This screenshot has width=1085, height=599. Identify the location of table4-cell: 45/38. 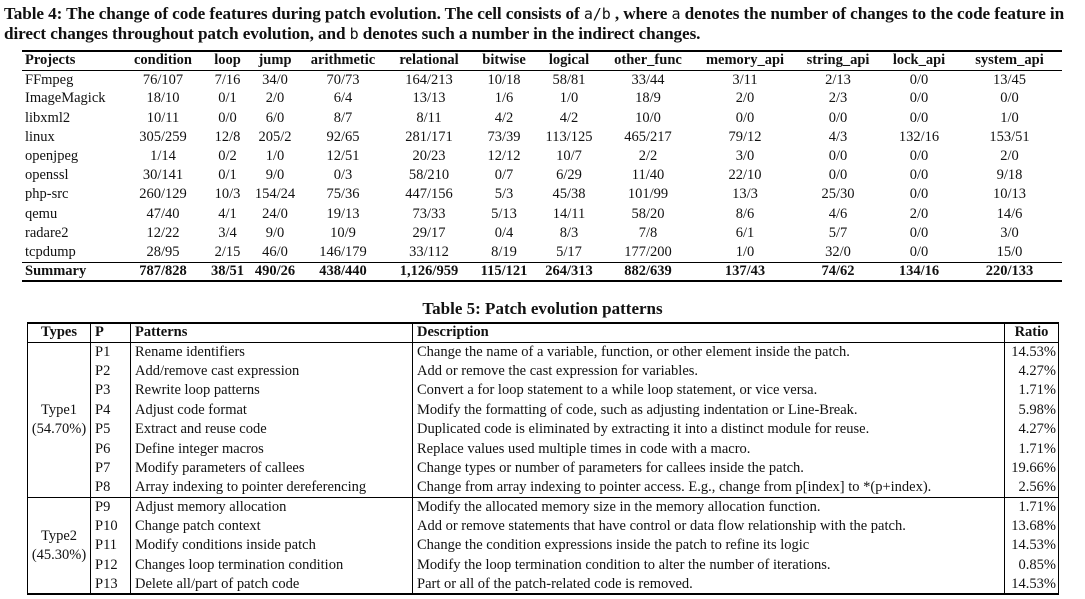
(569, 194).